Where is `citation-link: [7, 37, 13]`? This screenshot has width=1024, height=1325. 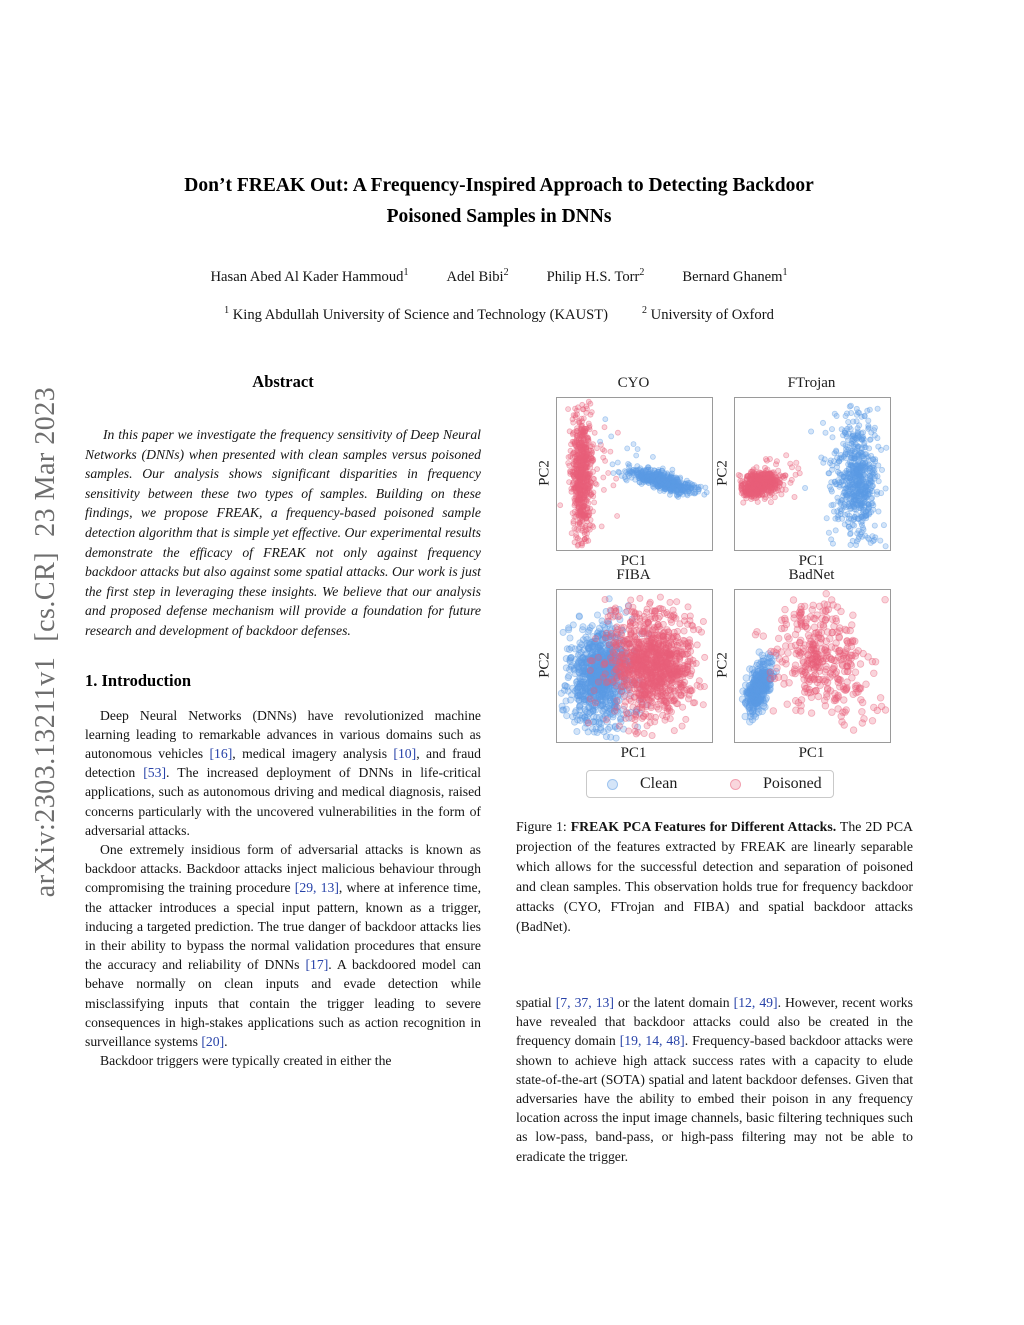
citation-link: [7, 37, 13] is located at coordinates (584, 1002).